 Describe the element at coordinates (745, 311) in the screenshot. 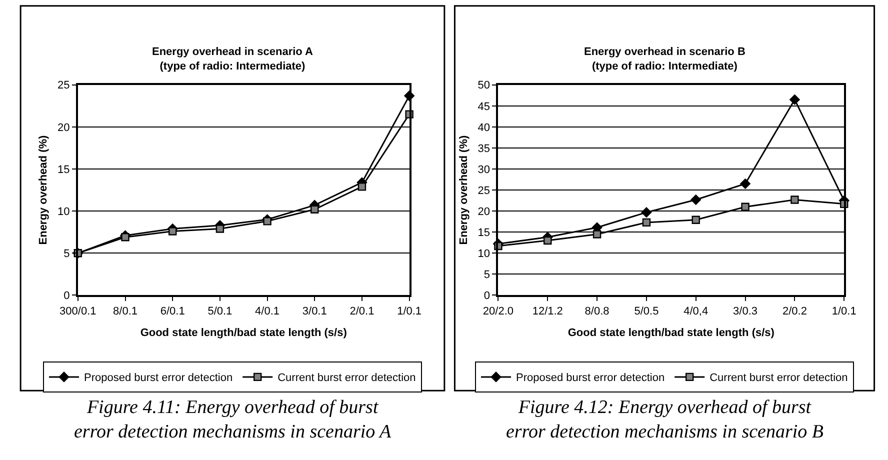

I see `x-tick-label: 3/0.3` at that location.